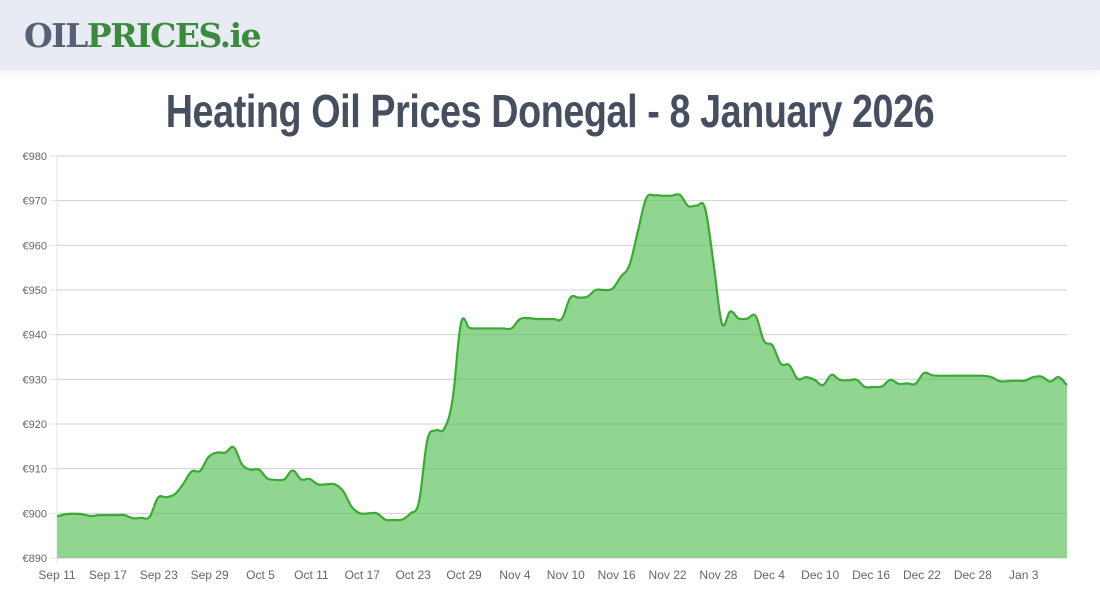 This screenshot has height=600, width=1100. Describe the element at coordinates (363, 575) in the screenshot. I see `x-tick-label: Oct 17` at that location.